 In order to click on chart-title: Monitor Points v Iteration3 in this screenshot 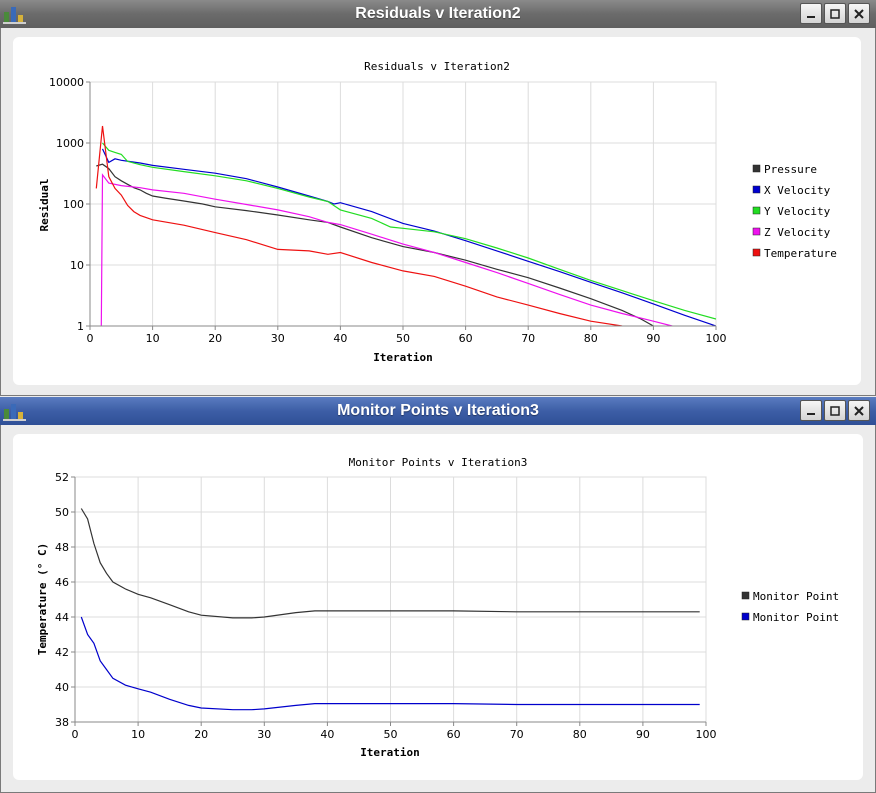, I will do `click(438, 462)`.